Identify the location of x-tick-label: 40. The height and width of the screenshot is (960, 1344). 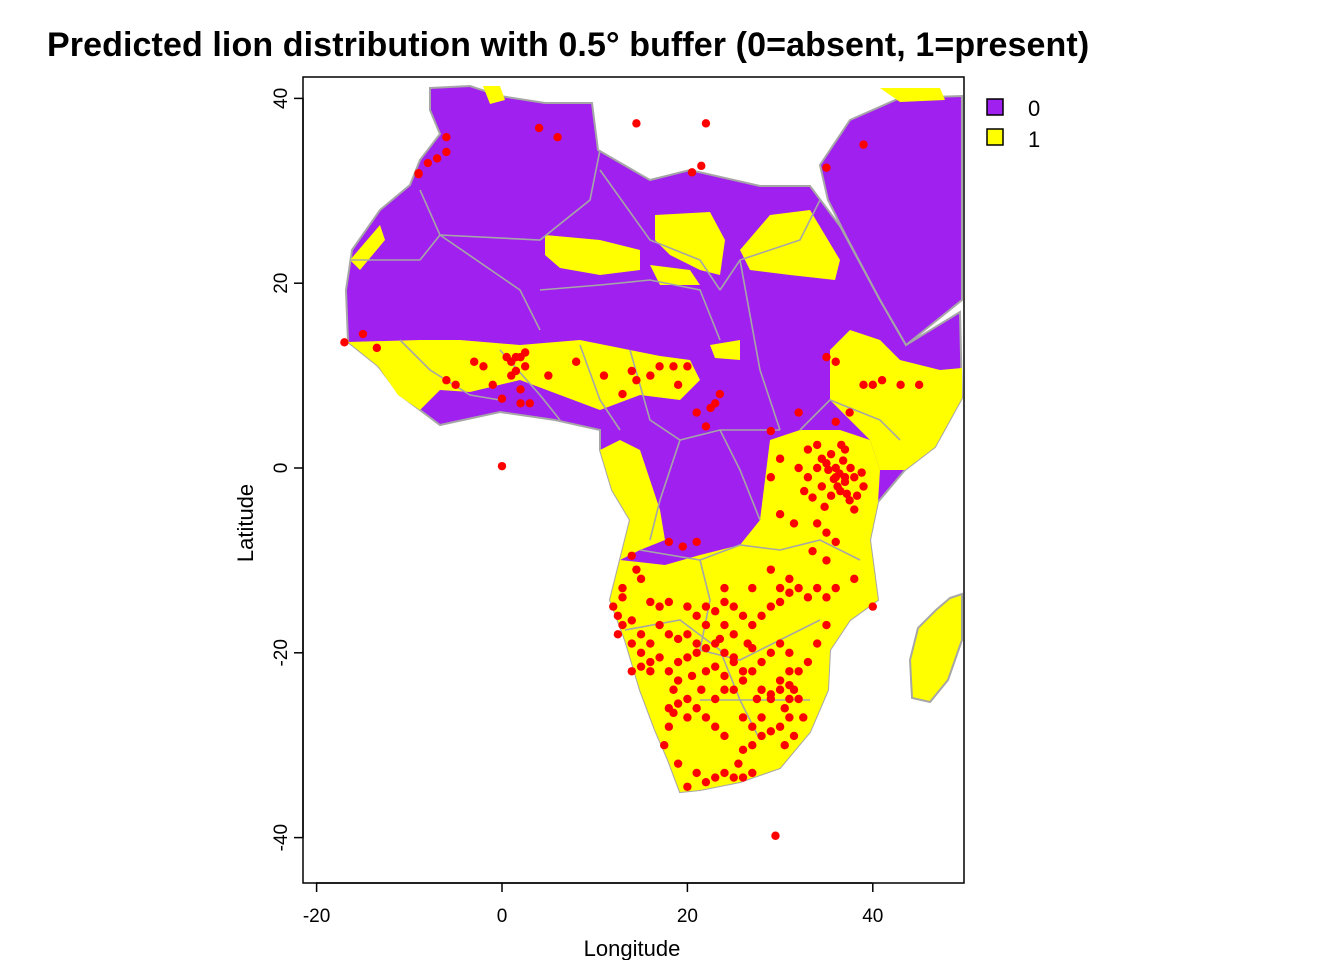
(872, 916).